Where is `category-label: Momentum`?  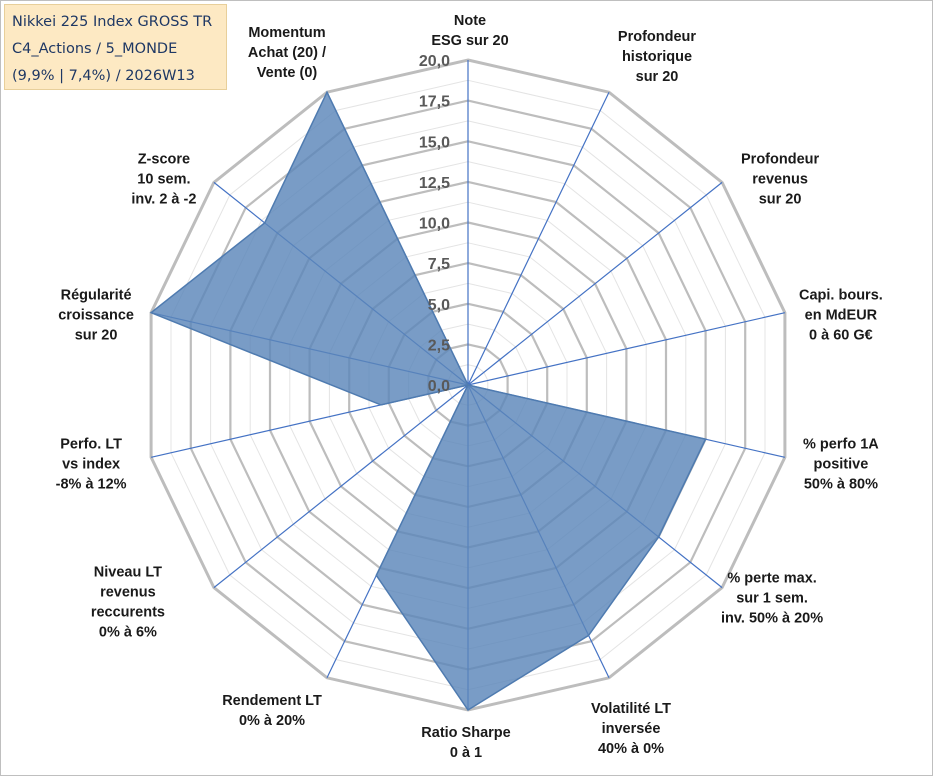
category-label: Momentum is located at coordinates (286, 33).